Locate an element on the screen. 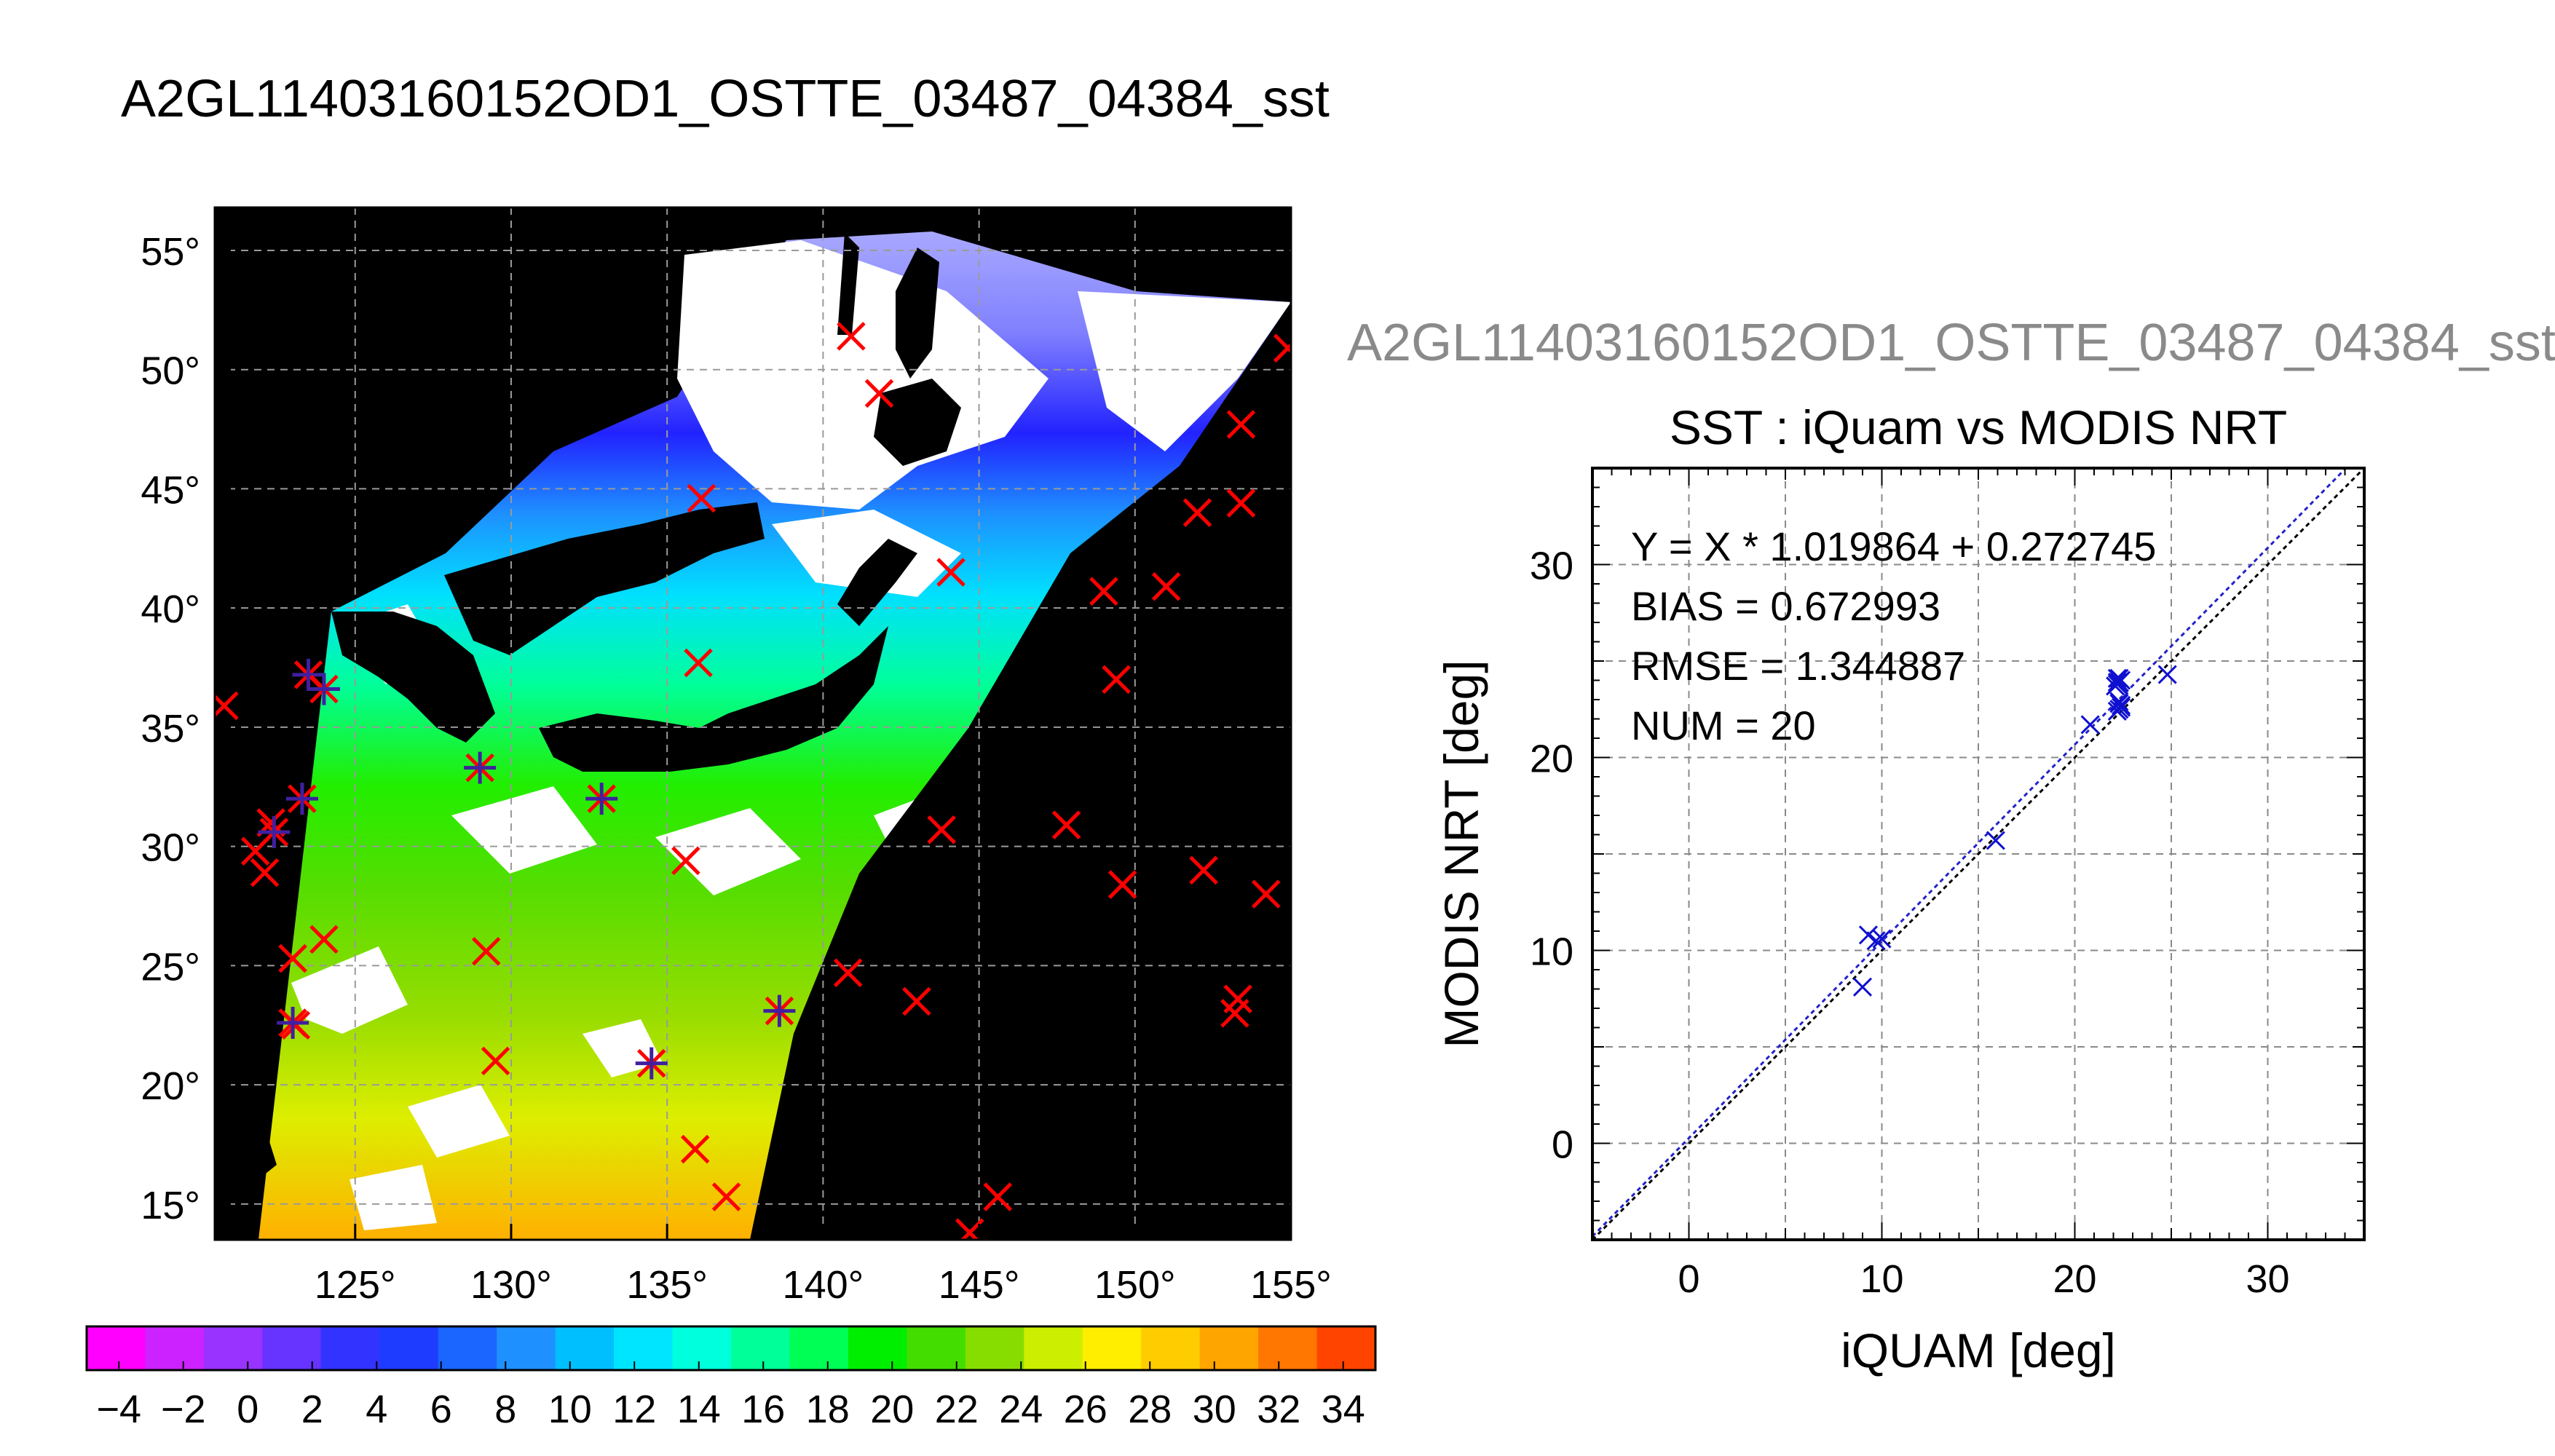 This screenshot has width=2555, height=1456. no-data-region is located at coordinates (1020, 771).